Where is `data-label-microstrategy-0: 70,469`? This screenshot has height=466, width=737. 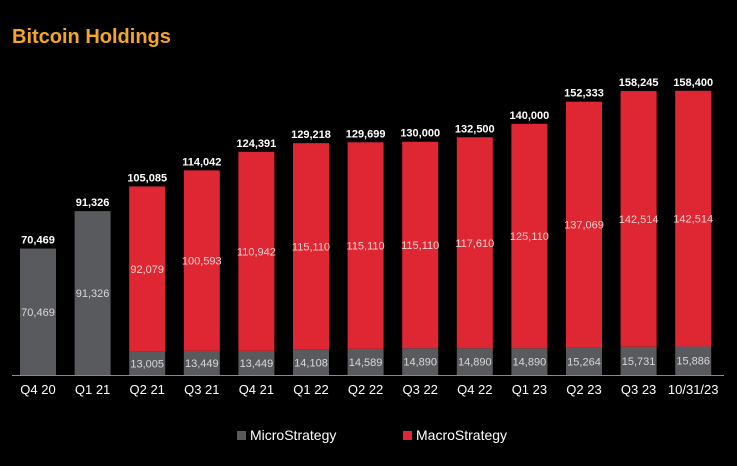
data-label-microstrategy-0: 70,469 is located at coordinates (38, 313).